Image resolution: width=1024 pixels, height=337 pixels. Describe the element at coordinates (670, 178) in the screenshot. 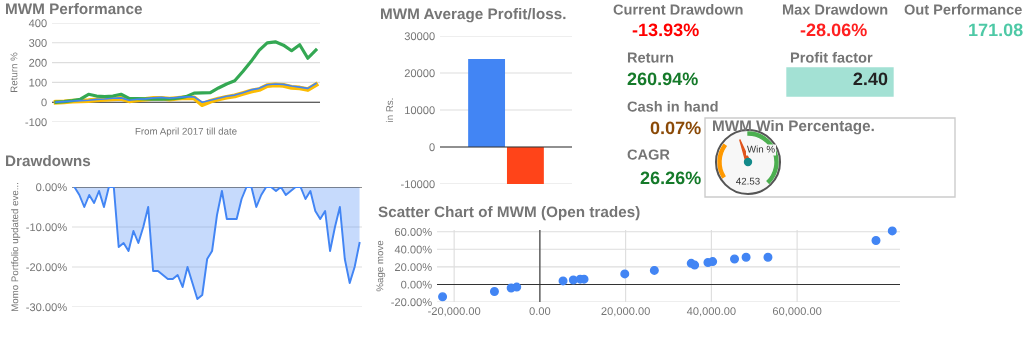

I see `text: 26.26%` at that location.